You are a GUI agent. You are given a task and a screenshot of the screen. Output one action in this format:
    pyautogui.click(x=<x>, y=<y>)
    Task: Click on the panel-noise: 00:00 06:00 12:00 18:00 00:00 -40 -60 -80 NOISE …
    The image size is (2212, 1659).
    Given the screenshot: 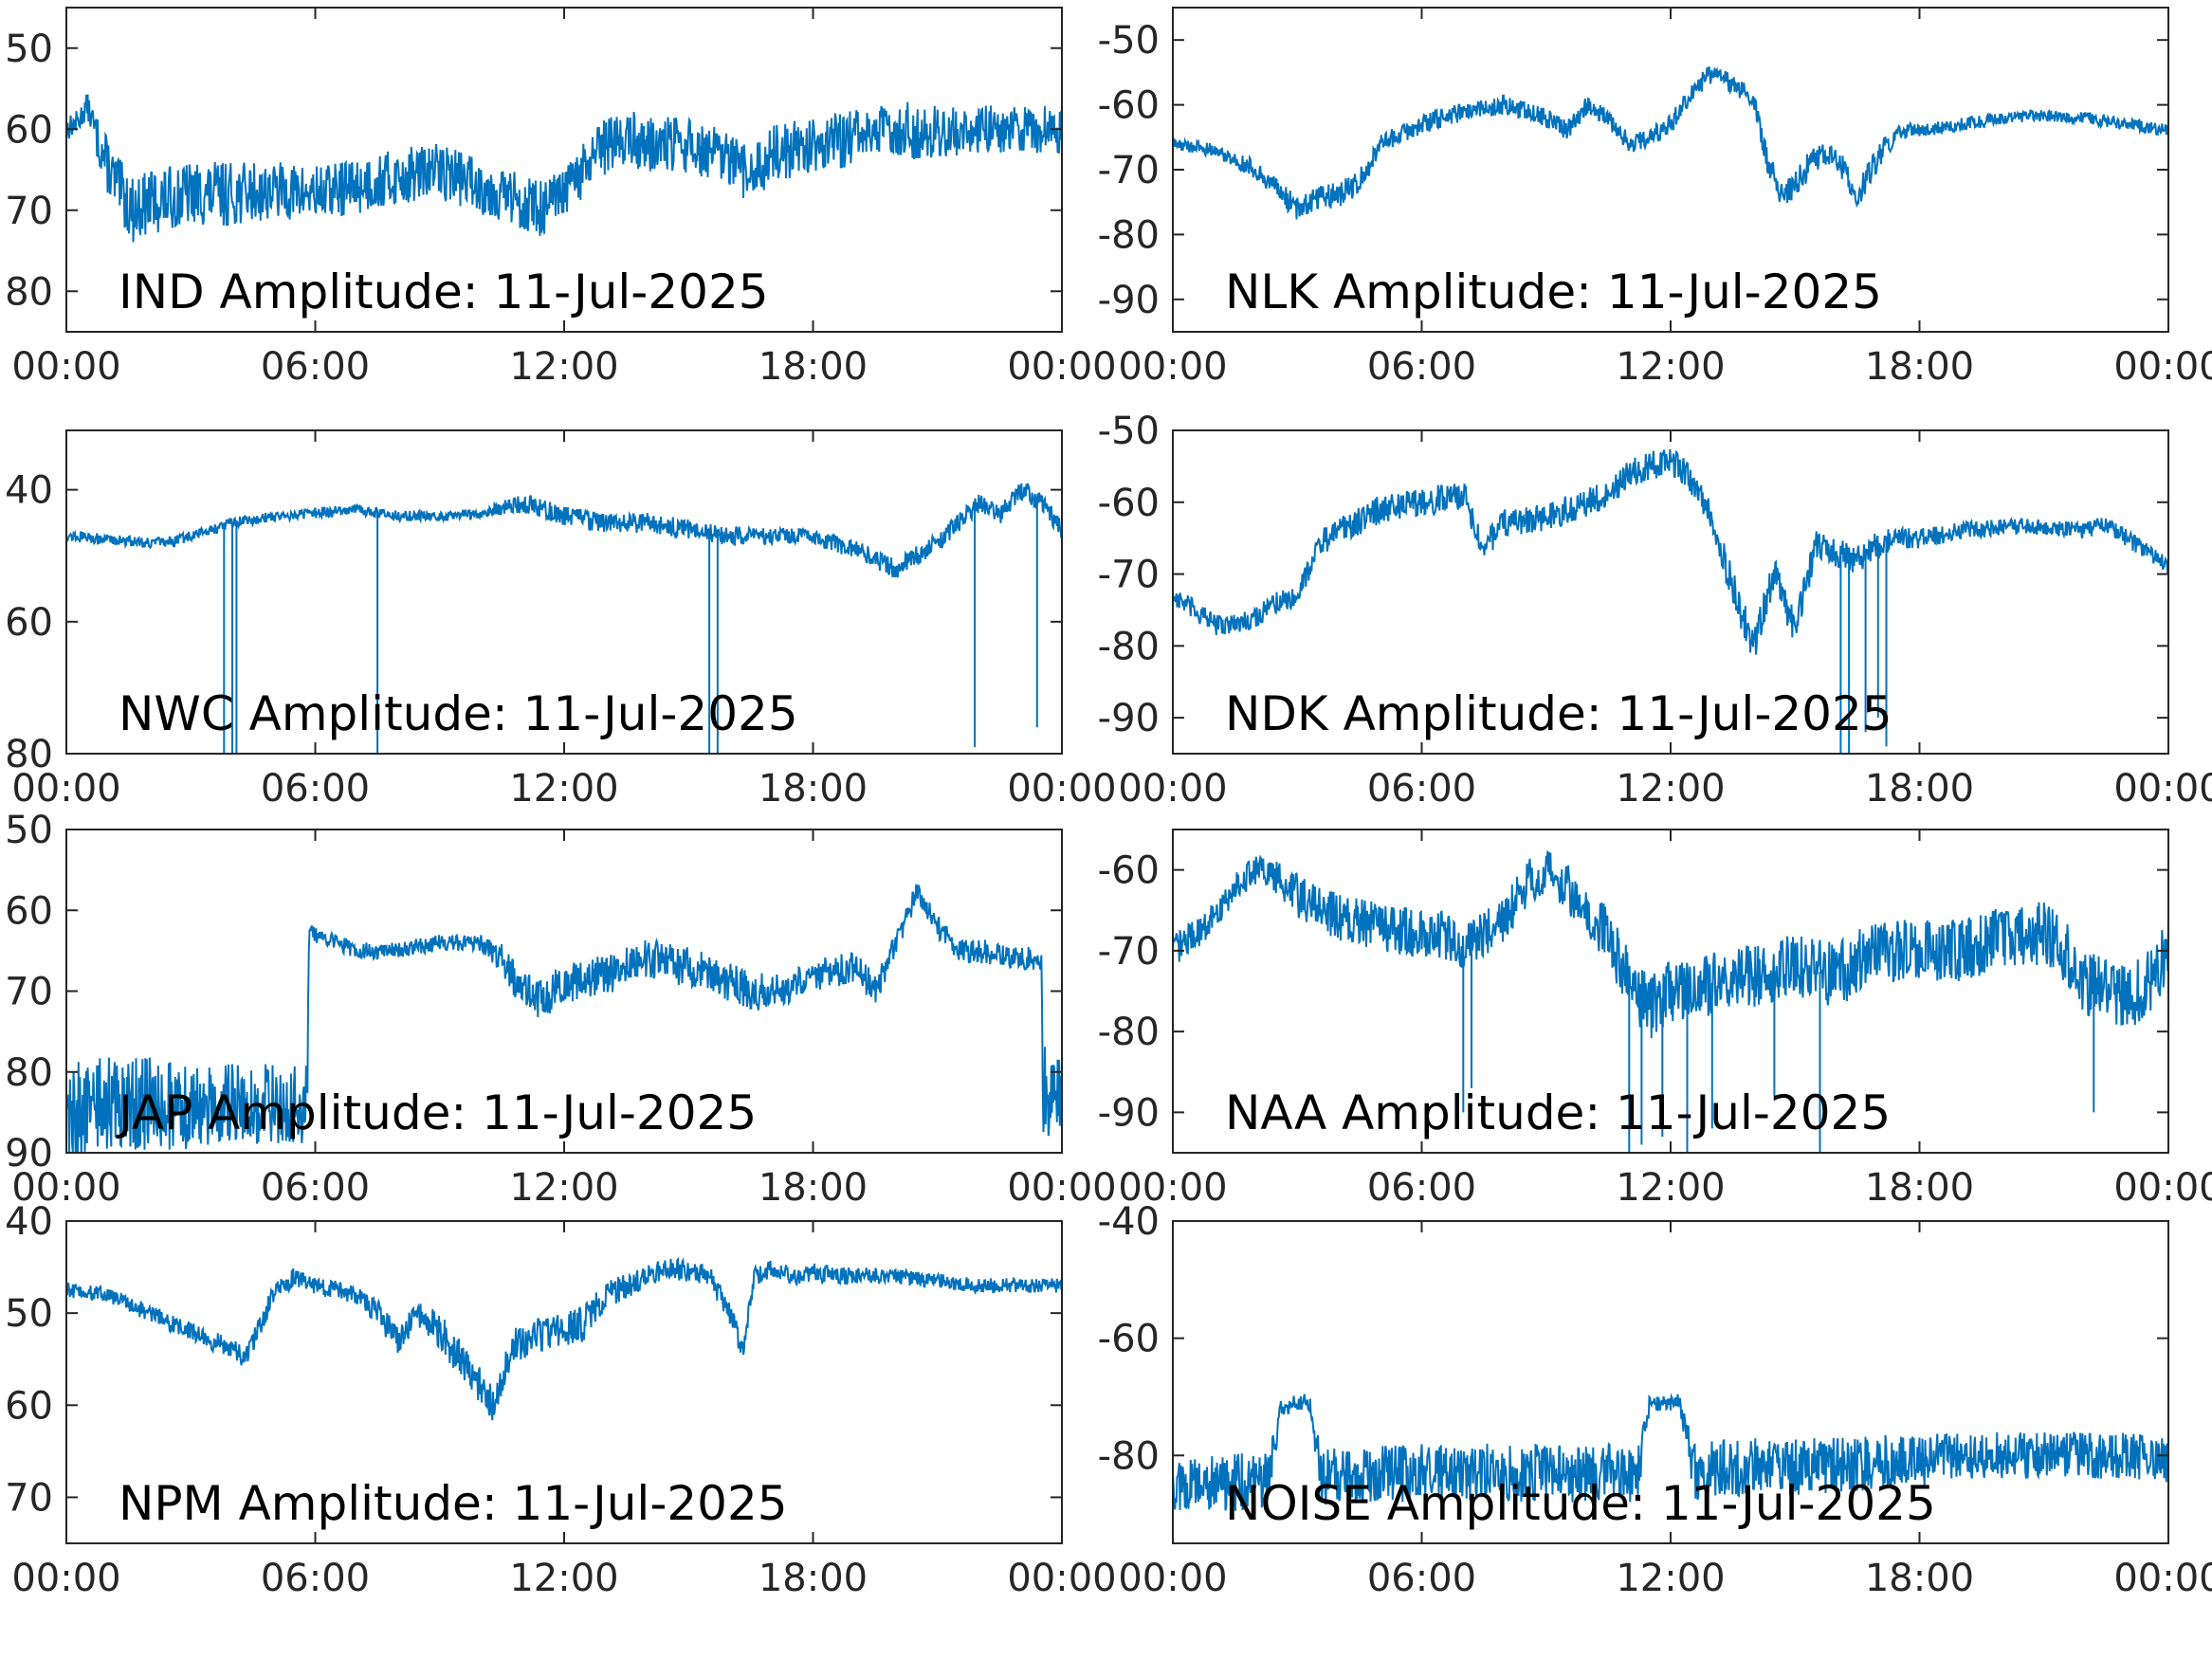 What is the action you would take?
    pyautogui.click(x=1655, y=1400)
    